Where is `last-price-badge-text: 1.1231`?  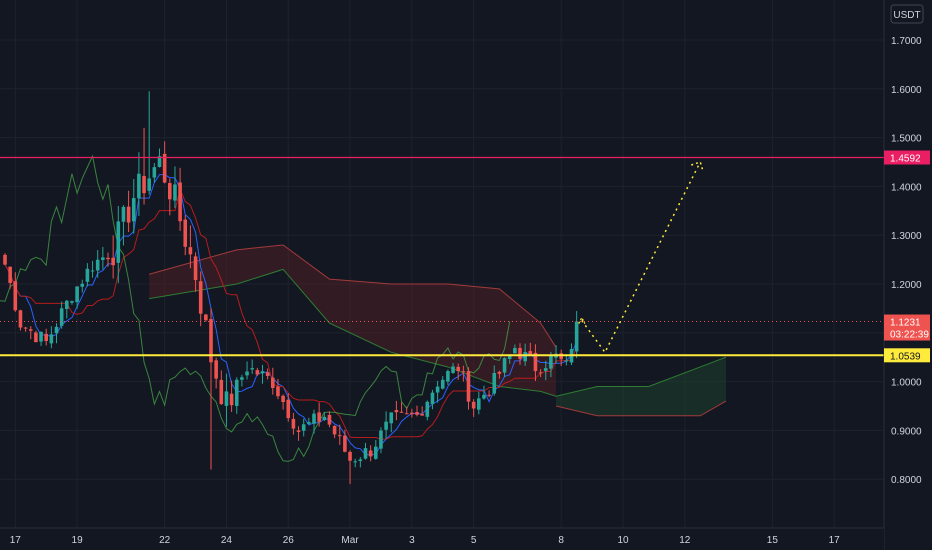
last-price-badge-text: 1.1231 is located at coordinates (905, 323).